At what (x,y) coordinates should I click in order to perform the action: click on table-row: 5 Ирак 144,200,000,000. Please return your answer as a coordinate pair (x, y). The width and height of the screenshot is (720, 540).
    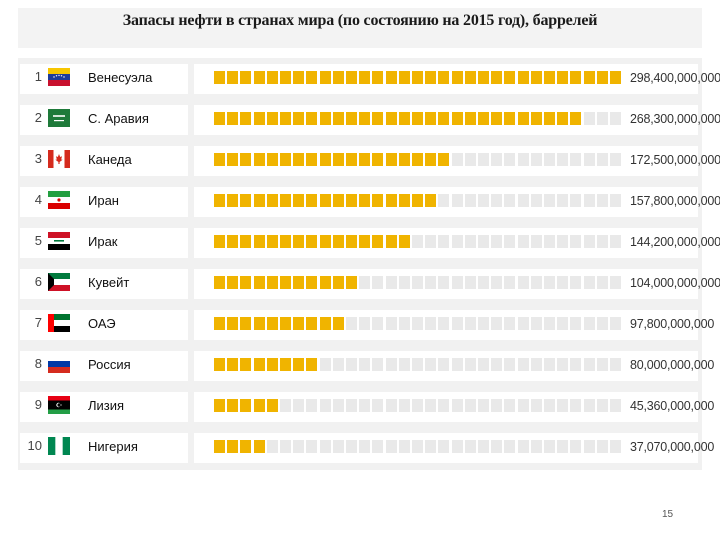
    Looking at the image, I should click on (369, 243).